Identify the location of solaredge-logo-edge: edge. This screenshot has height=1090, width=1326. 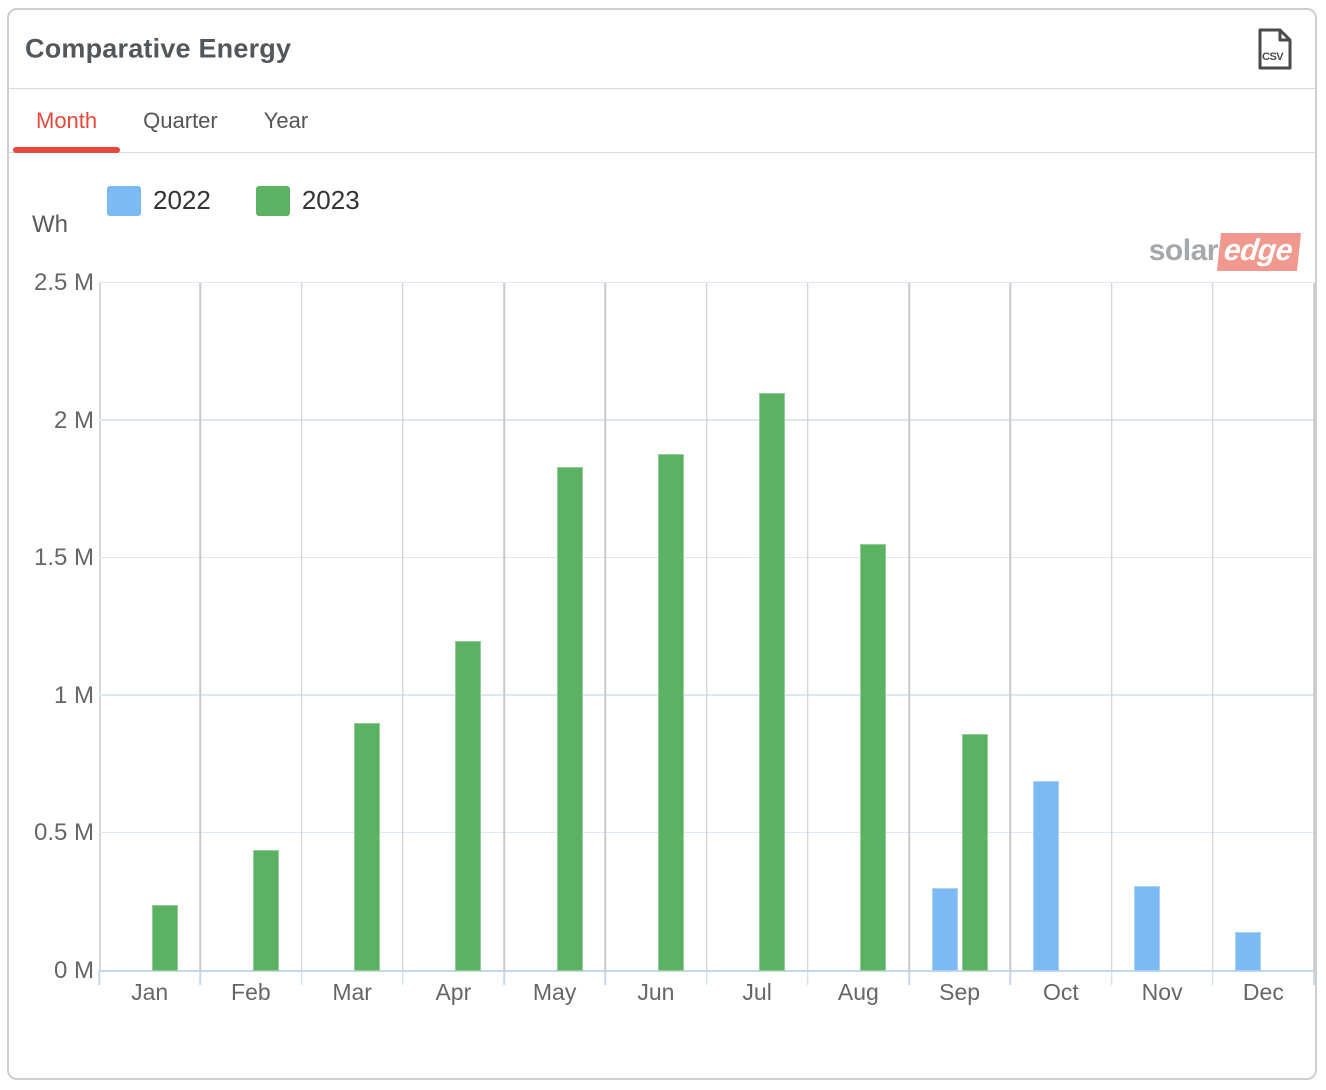
(1258, 252).